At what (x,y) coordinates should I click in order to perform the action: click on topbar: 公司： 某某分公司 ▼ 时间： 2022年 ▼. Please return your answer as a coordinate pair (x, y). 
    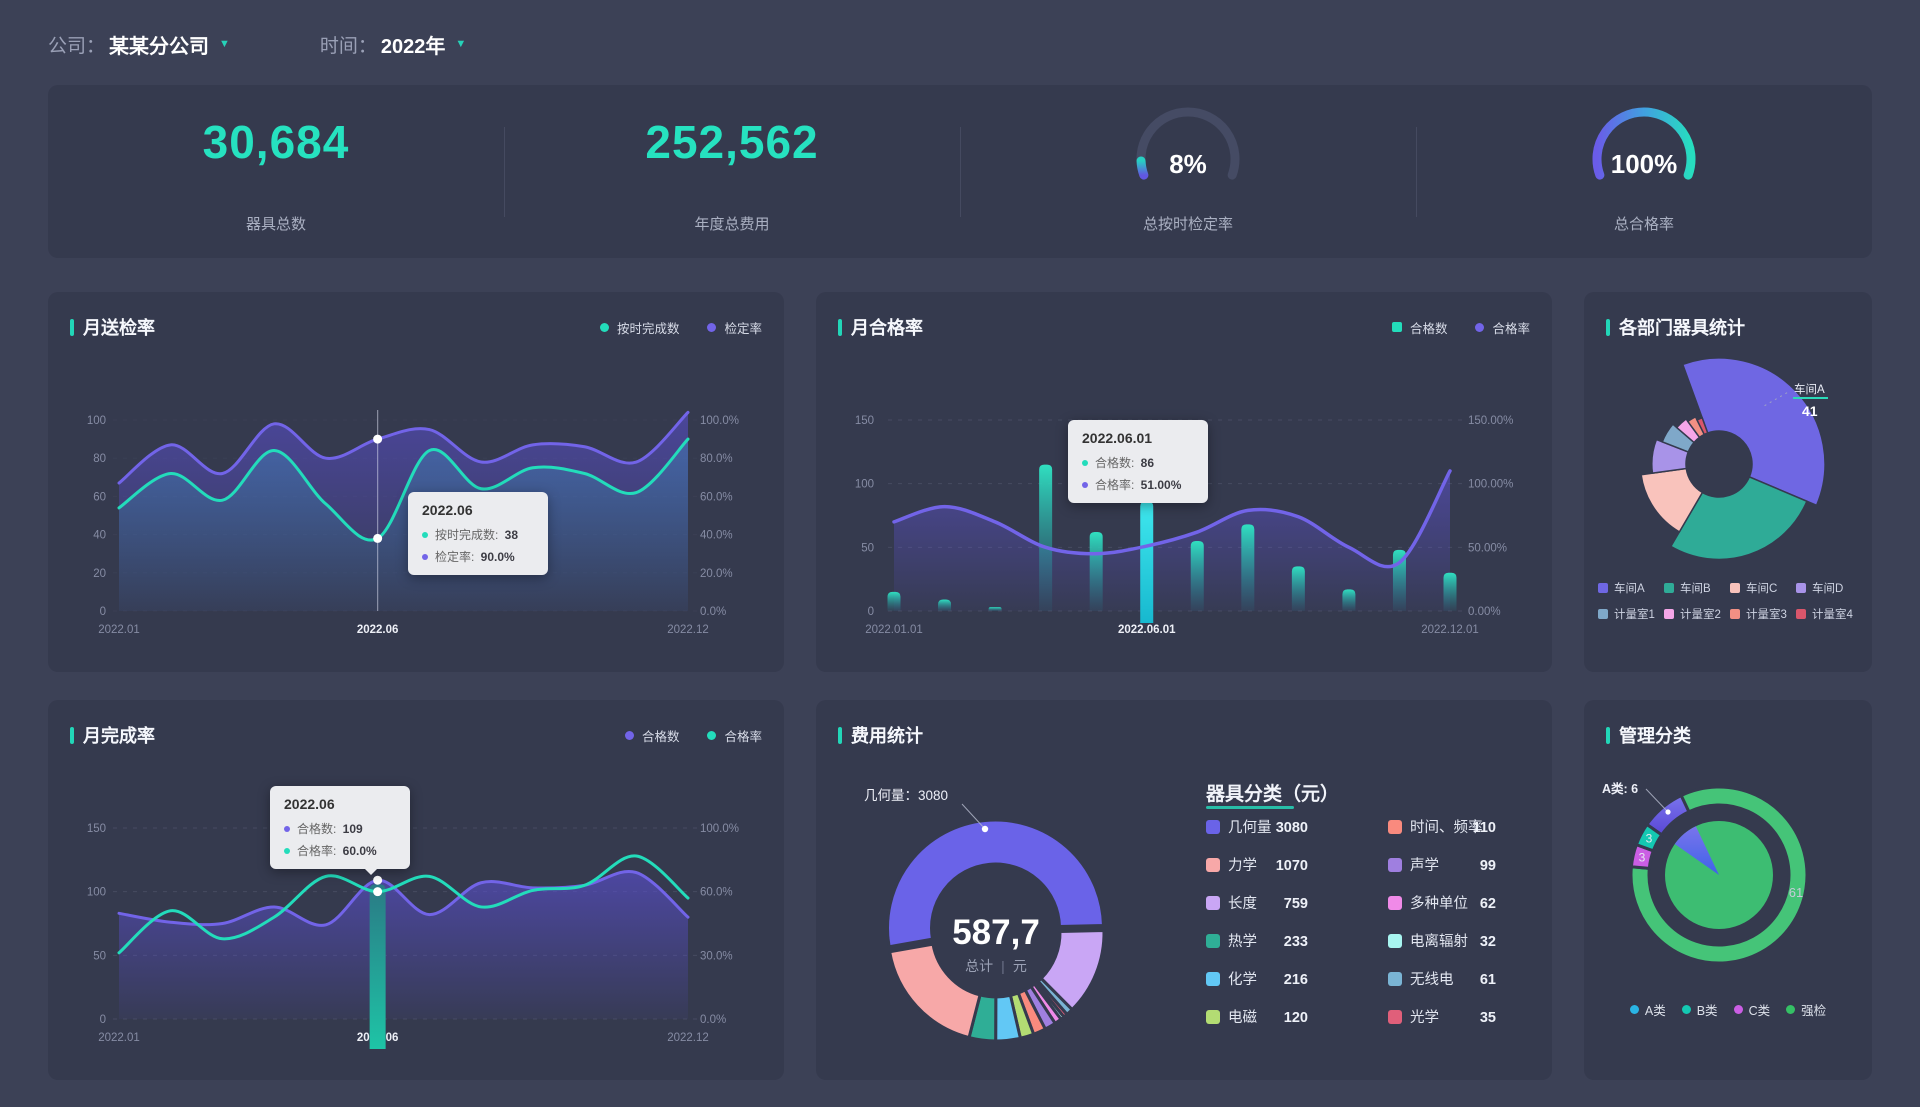
    Looking at the image, I should click on (257, 44).